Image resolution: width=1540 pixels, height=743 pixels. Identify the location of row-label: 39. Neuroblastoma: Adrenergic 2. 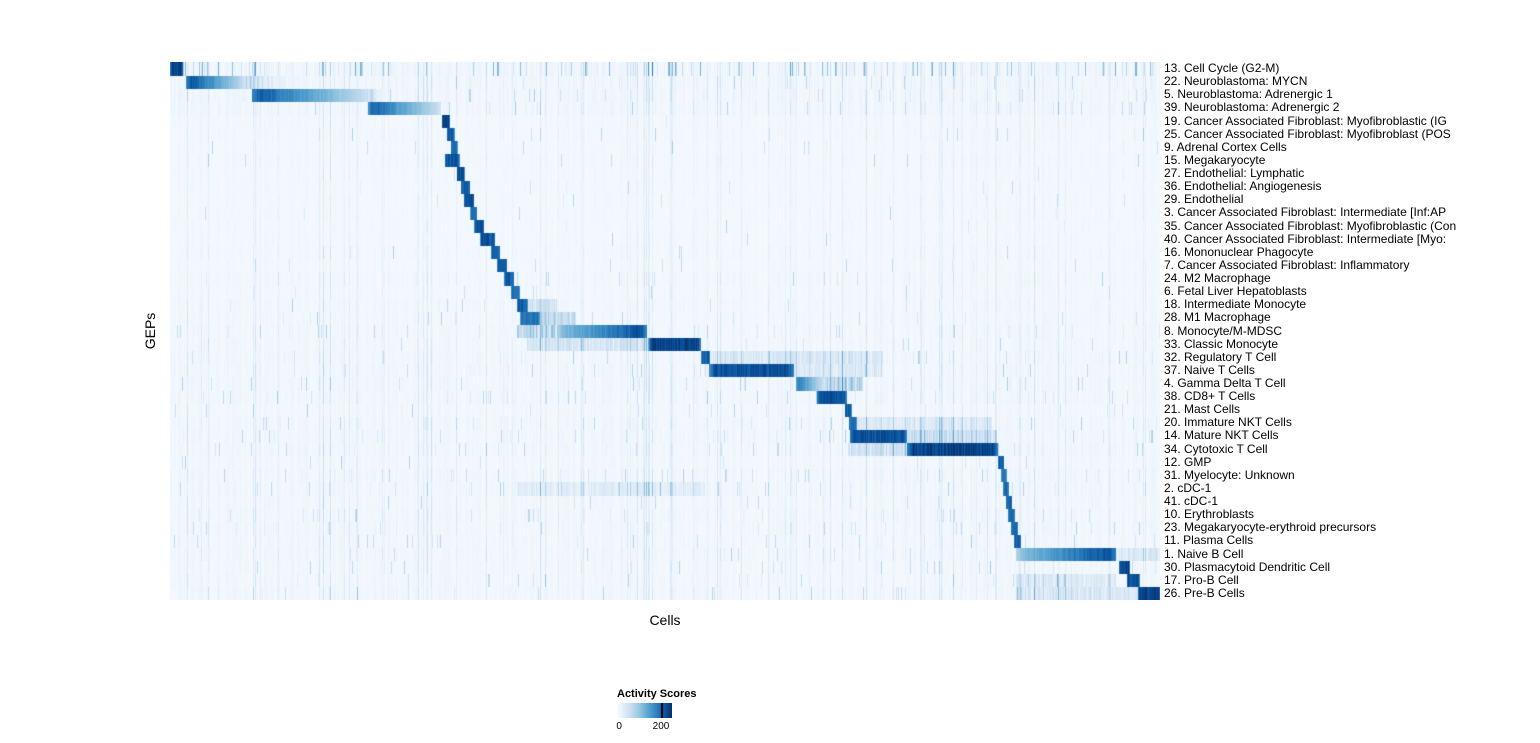
(1252, 108).